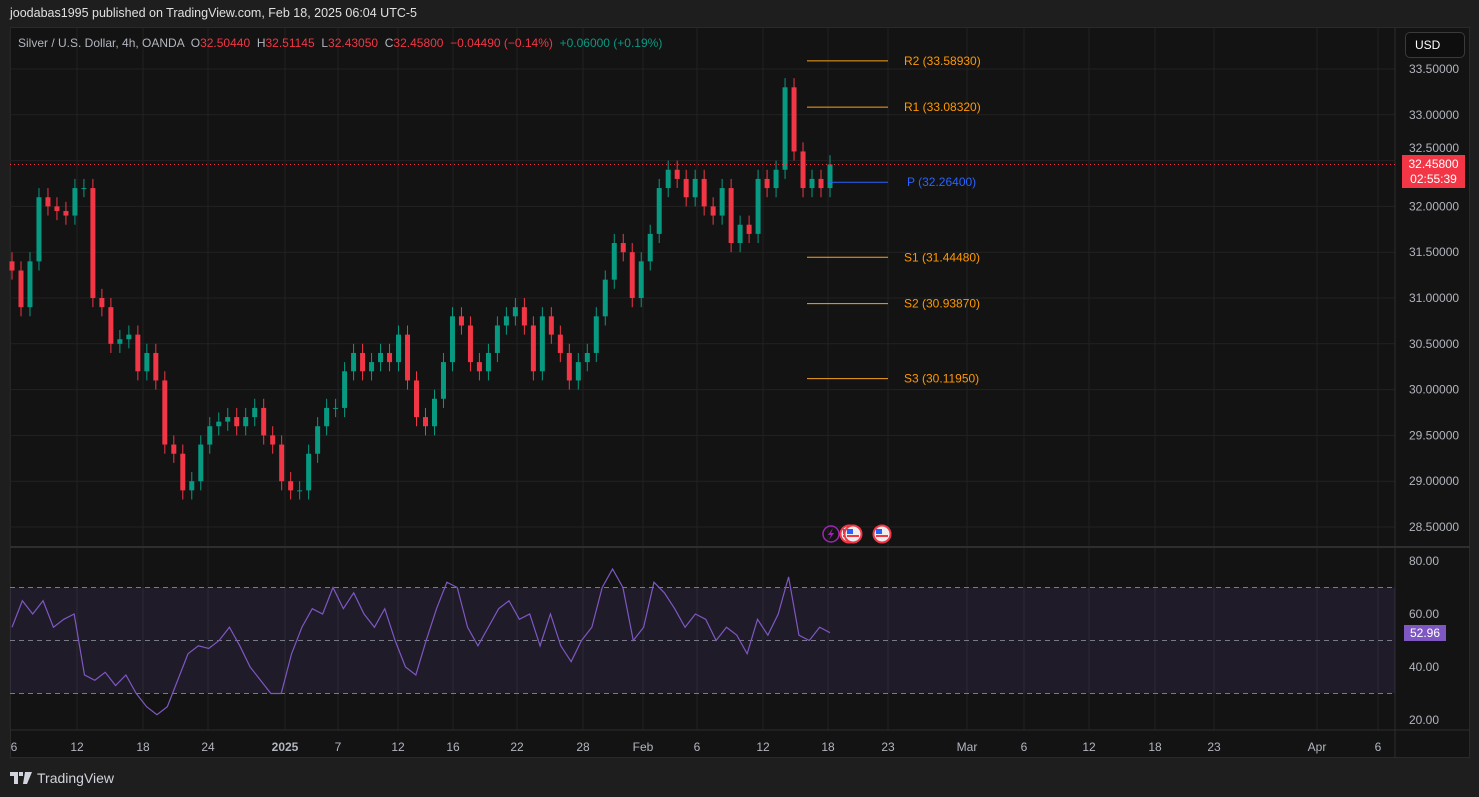  Describe the element at coordinates (1317, 747) in the screenshot. I see `x-tick-label: Apr` at that location.